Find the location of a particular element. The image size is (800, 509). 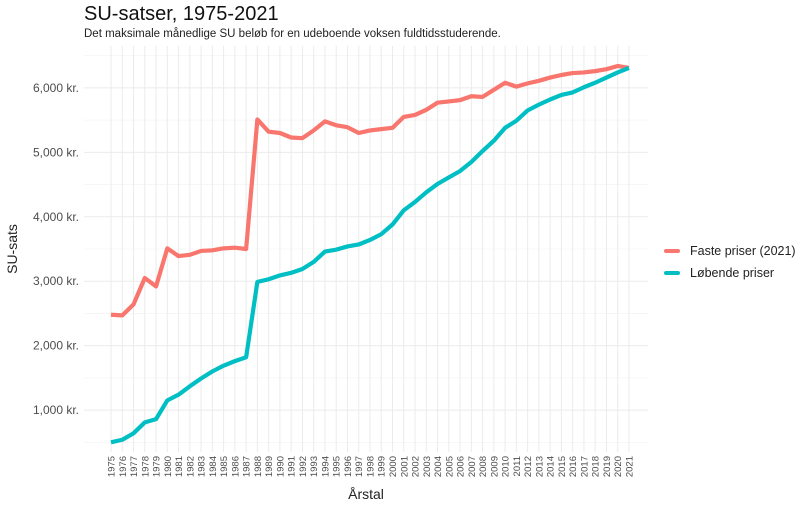

x-tick-label: 2003 is located at coordinates (427, 466).